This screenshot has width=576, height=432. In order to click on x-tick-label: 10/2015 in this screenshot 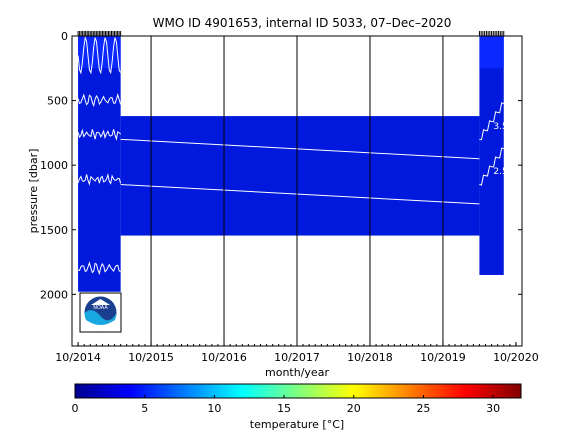, I will do `click(151, 357)`.